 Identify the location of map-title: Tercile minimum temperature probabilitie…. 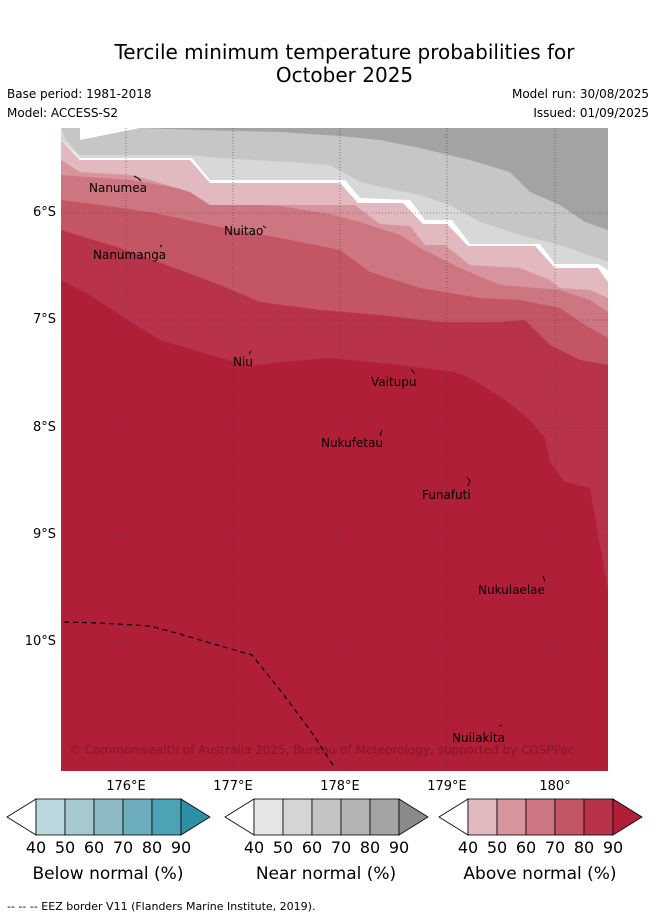
(327, 64).